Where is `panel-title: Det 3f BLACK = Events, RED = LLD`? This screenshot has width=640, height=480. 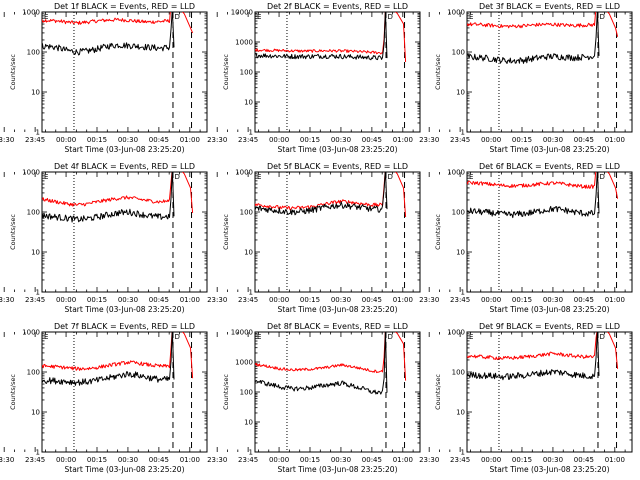 panel-title: Det 3f BLACK = Events, RED = LLD is located at coordinates (549, 6).